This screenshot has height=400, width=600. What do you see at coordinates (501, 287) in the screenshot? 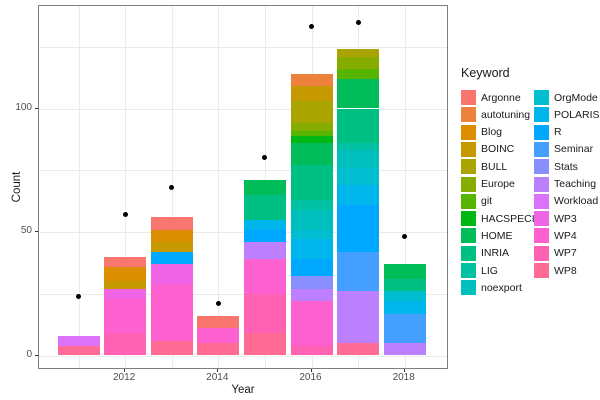
I see `legend-label: noexport` at bounding box center [501, 287].